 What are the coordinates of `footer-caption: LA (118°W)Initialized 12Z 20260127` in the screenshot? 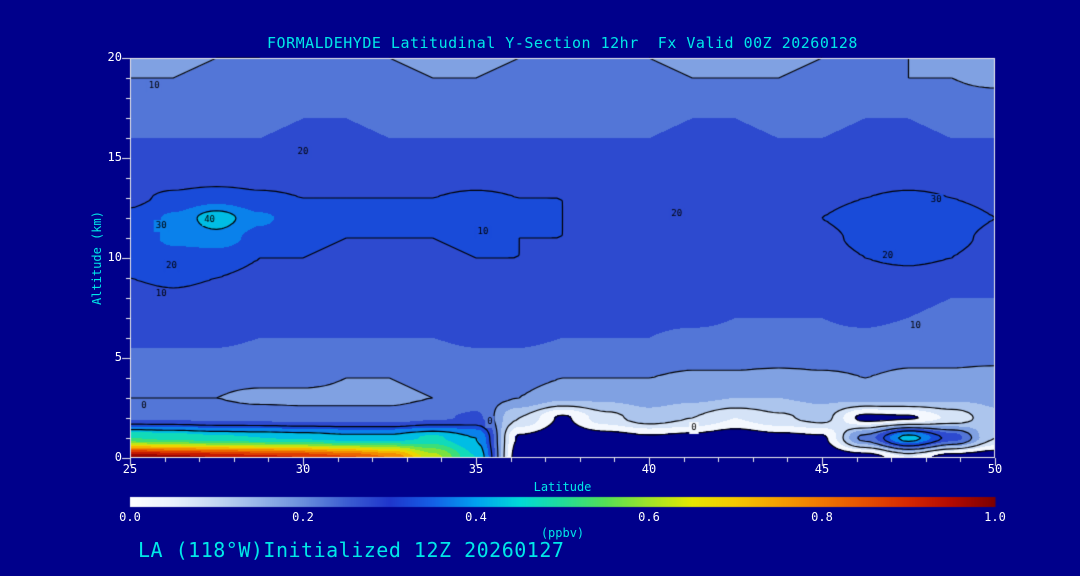 It's located at (351, 550).